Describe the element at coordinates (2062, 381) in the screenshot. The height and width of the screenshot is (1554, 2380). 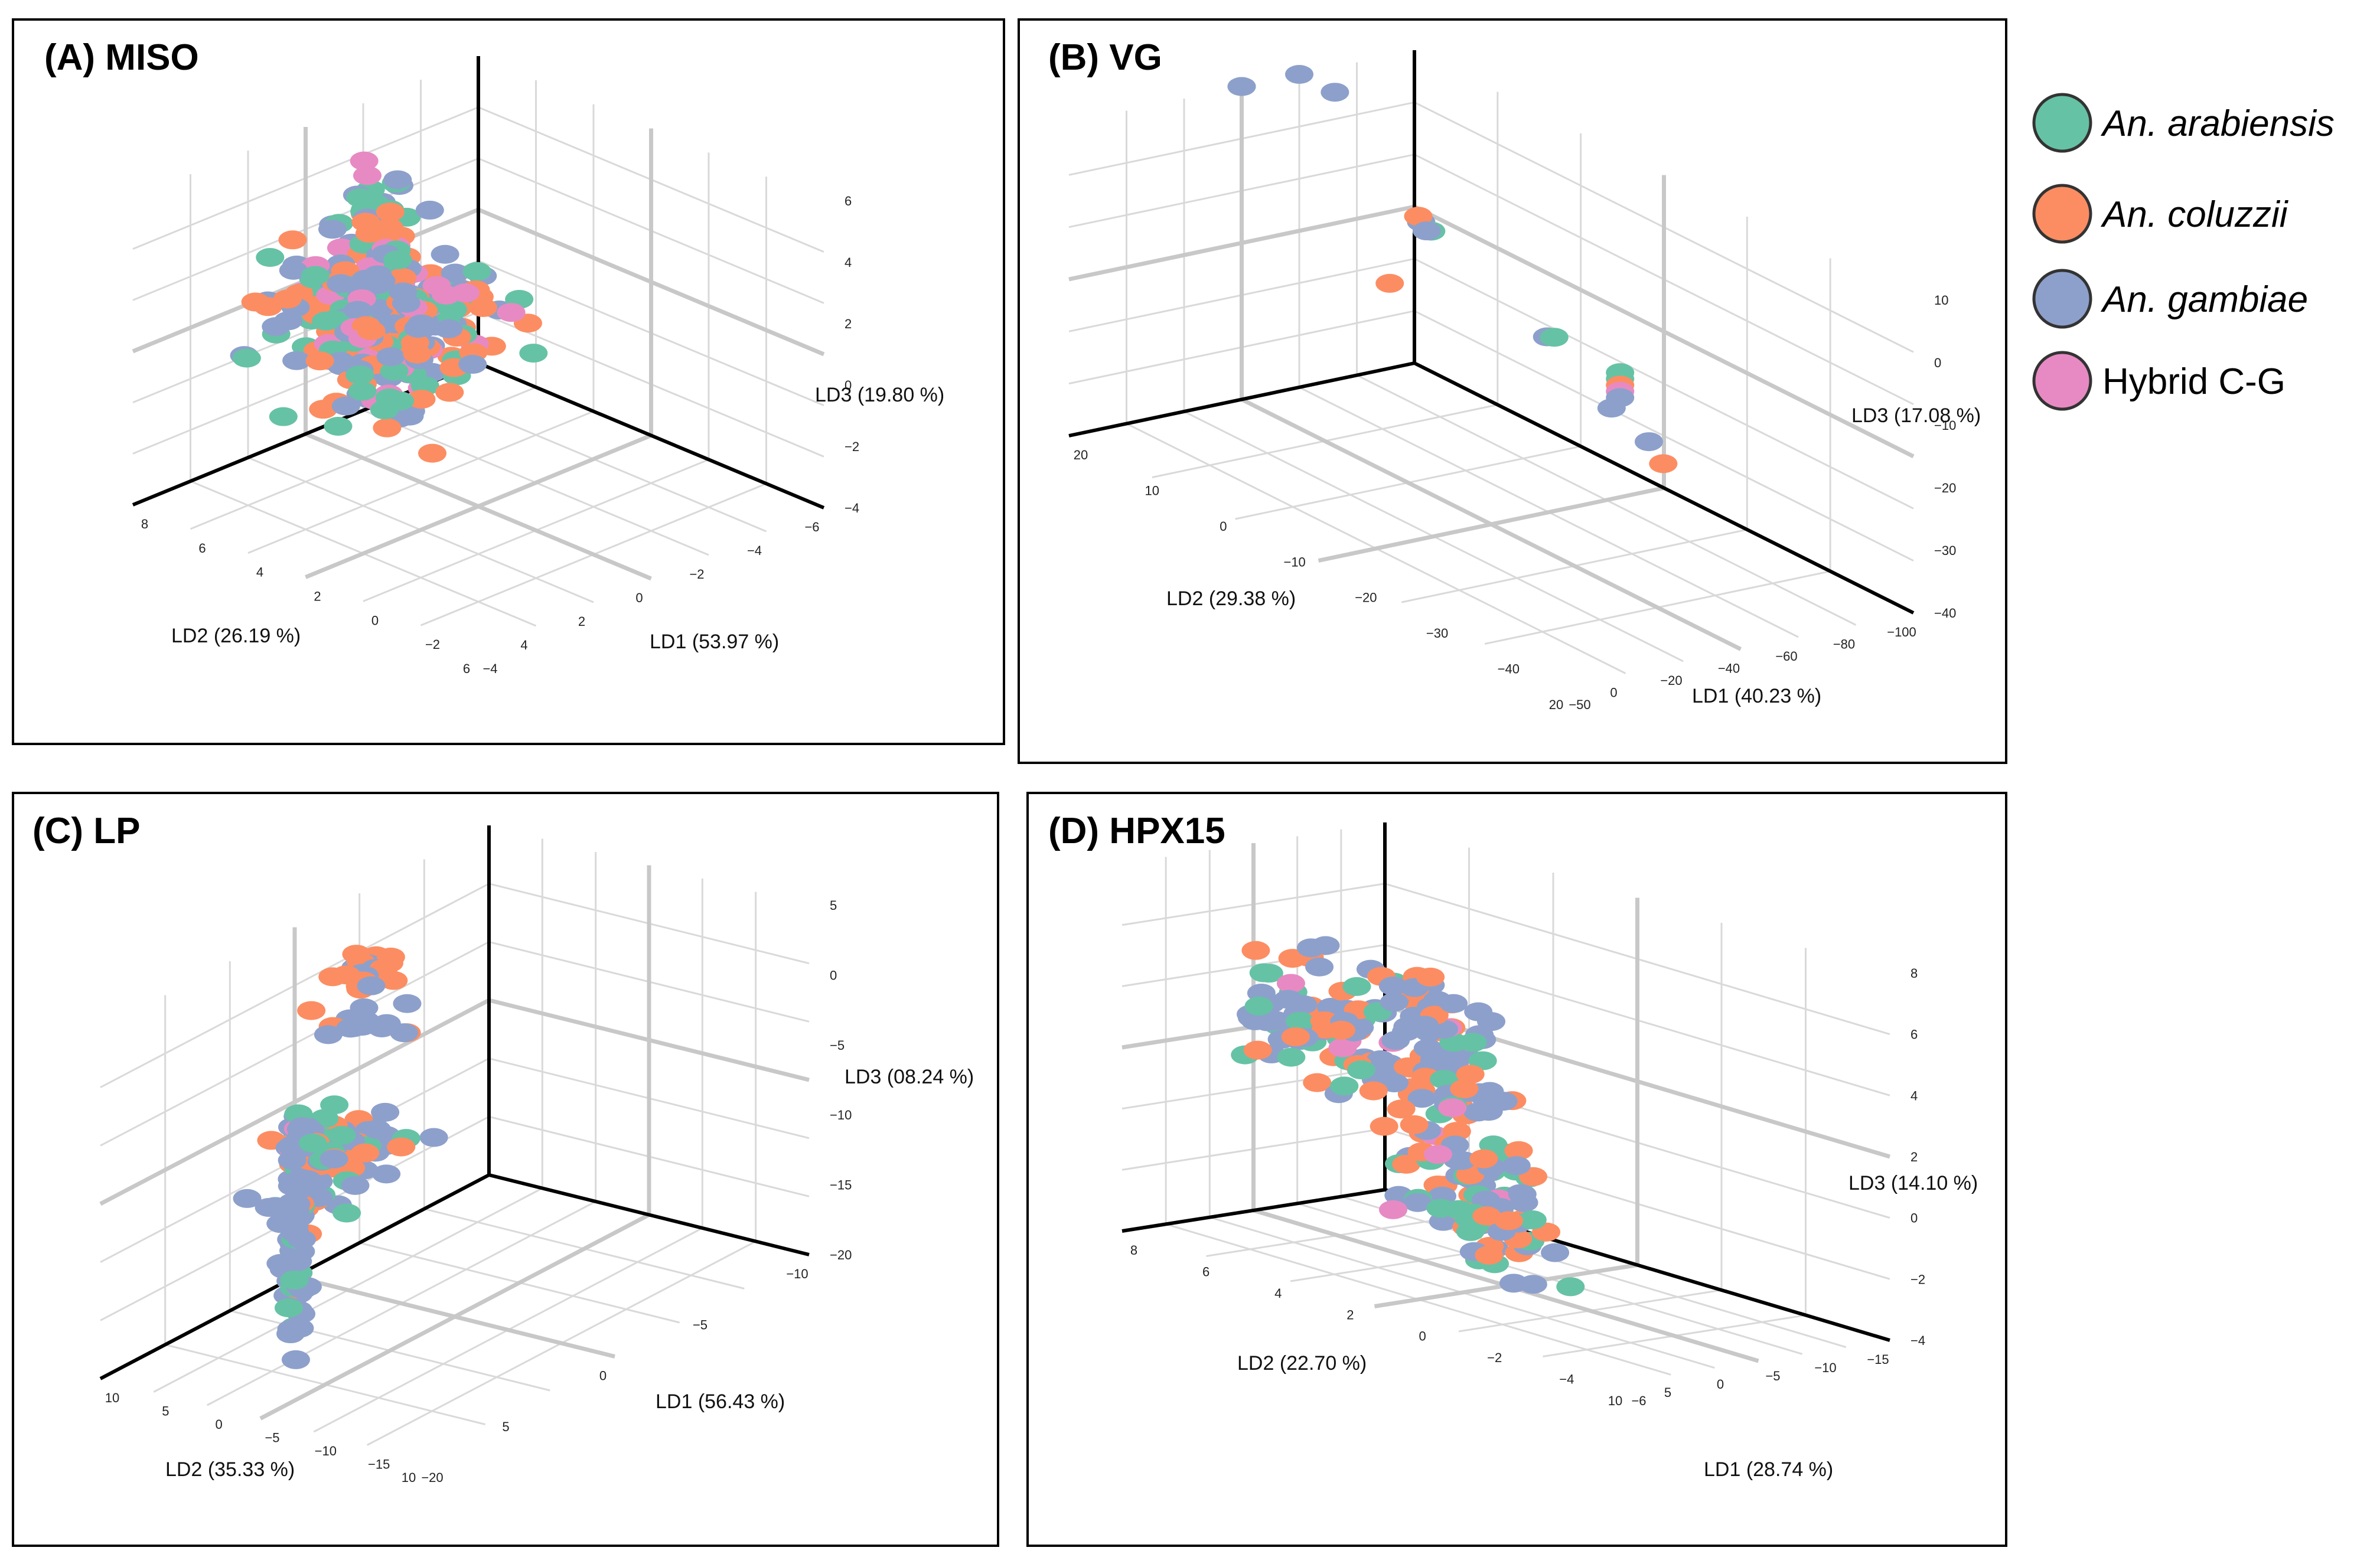
I see `legend-marker` at that location.